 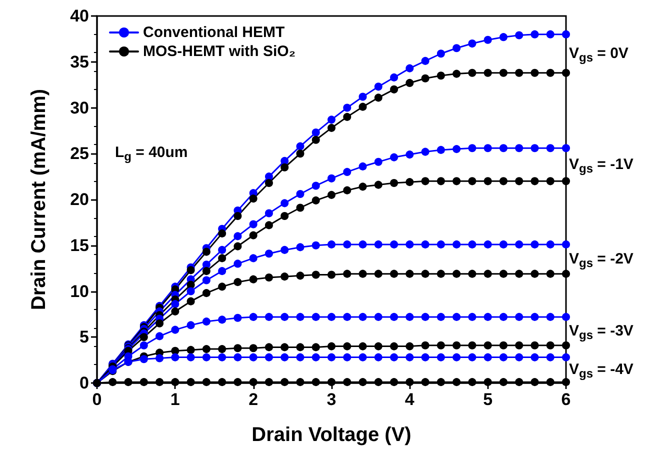 What do you see at coordinates (79, 154) in the screenshot?
I see `y-tick-label: 25` at bounding box center [79, 154].